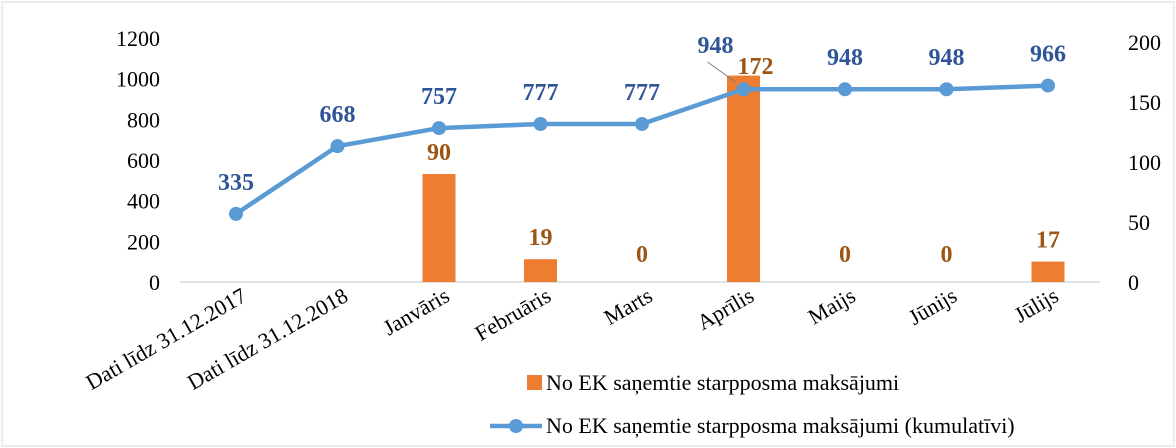  What do you see at coordinates (138, 79) in the screenshot?
I see `left-tick-label: 1000` at bounding box center [138, 79].